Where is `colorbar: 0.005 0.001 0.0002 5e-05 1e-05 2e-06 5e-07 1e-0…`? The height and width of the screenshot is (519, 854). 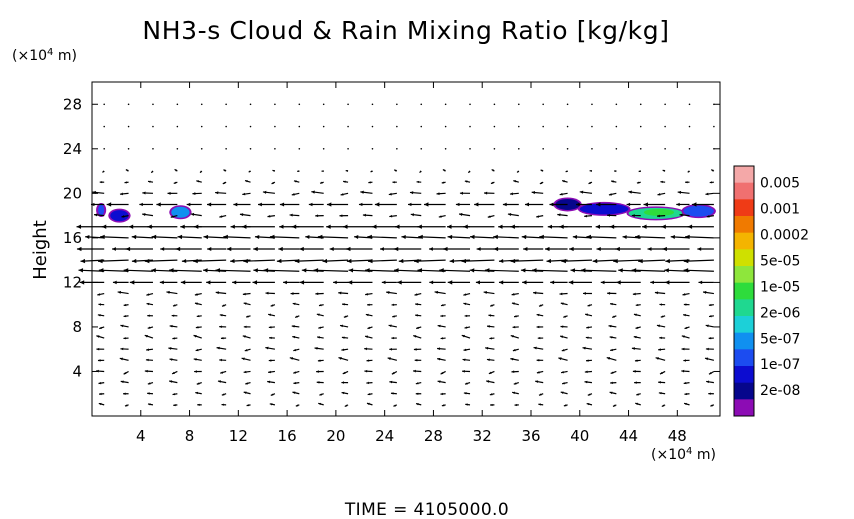
colorbar: 0.005 0.001 0.0002 5e-05 1e-05 2e-06 5e-07 1e-0… is located at coordinates (771, 291).